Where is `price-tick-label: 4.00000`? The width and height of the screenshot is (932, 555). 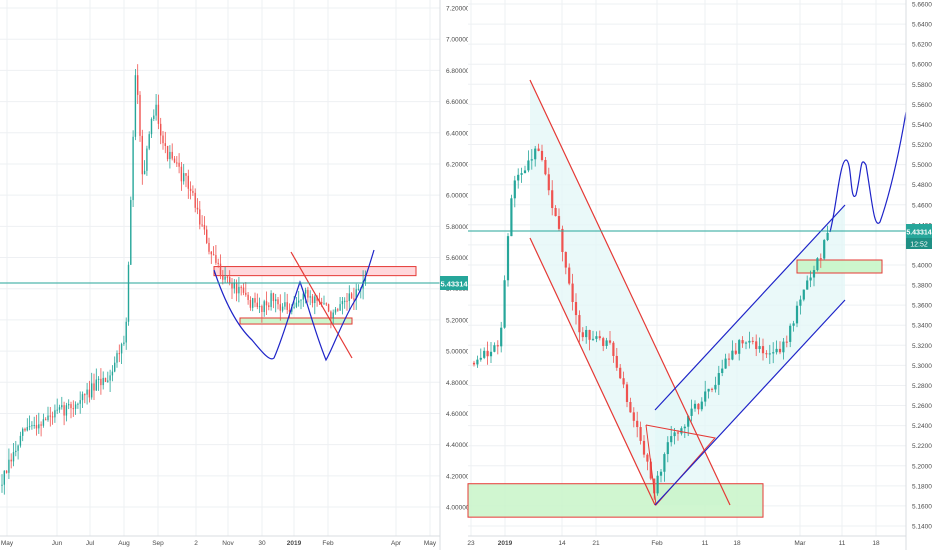
price-tick-label: 4.00000 is located at coordinates (458, 508).